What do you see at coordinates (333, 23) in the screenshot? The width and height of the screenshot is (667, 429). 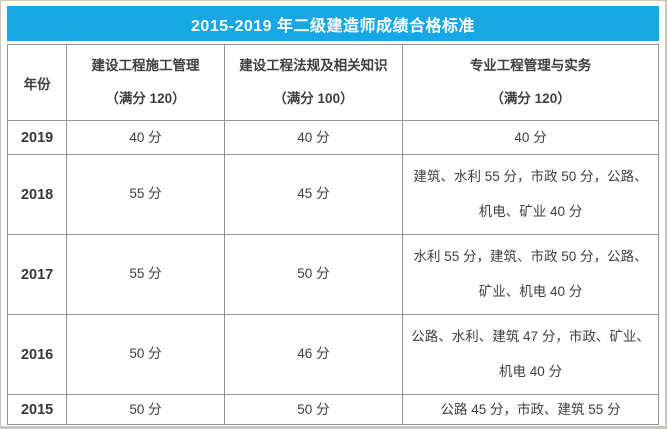 I see `table-title-bar: 2015-2019 年二级建造师成绩合格标准` at bounding box center [333, 23].